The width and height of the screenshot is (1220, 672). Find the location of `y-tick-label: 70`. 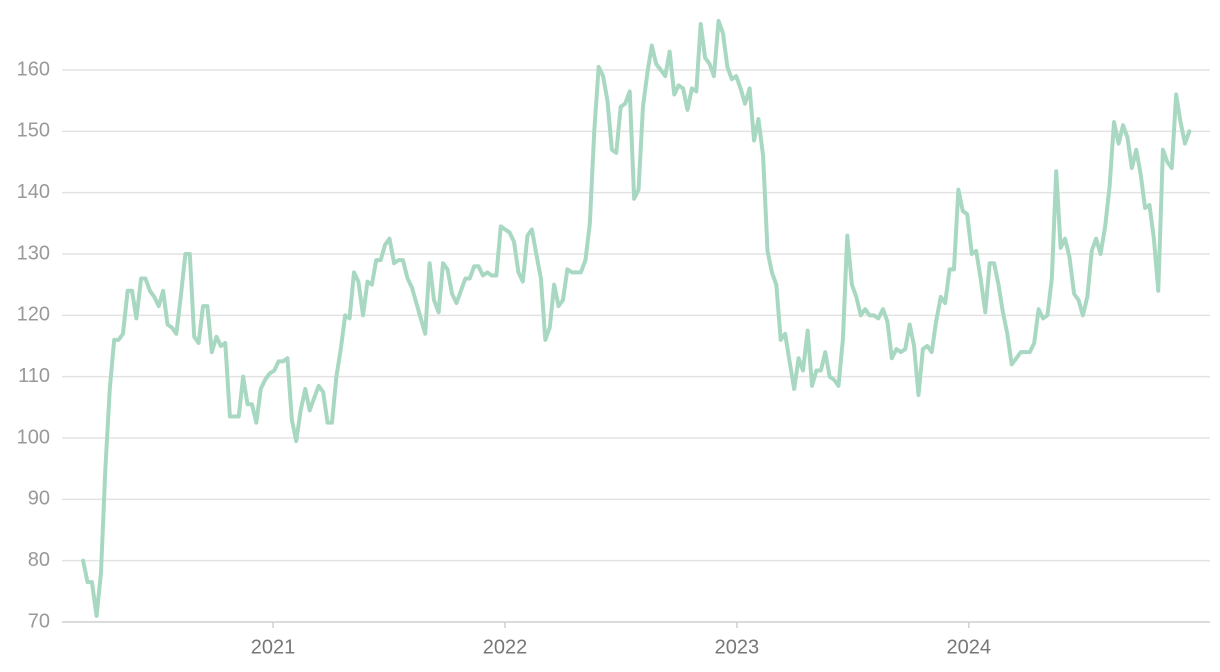

y-tick-label: 70 is located at coordinates (39, 621).